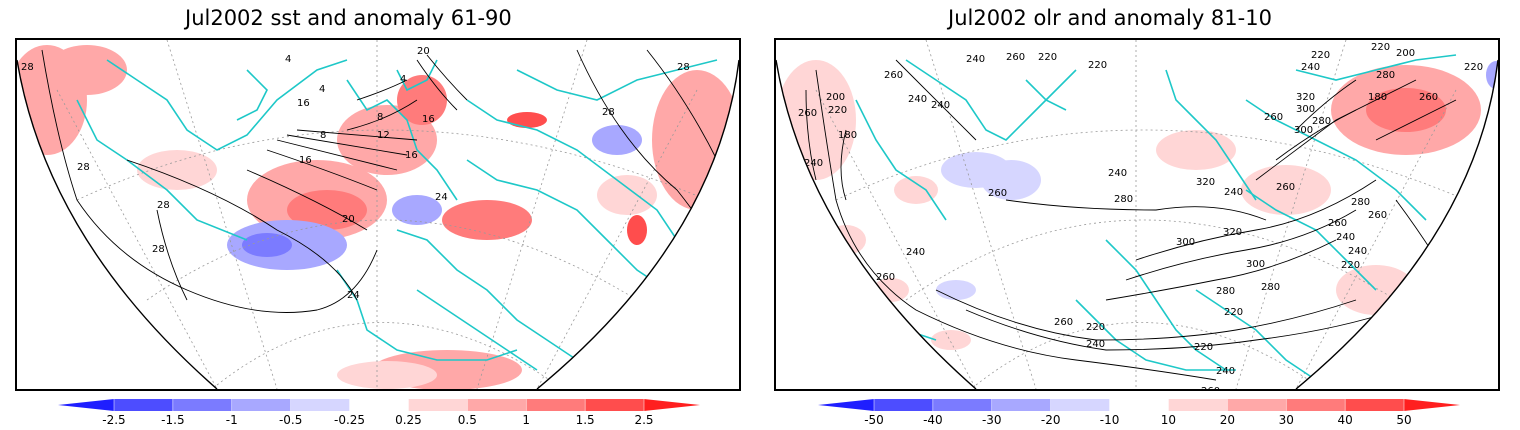 The height and width of the screenshot is (430, 1520). What do you see at coordinates (323, 135) in the screenshot?
I see `contour-label: 8` at bounding box center [323, 135].